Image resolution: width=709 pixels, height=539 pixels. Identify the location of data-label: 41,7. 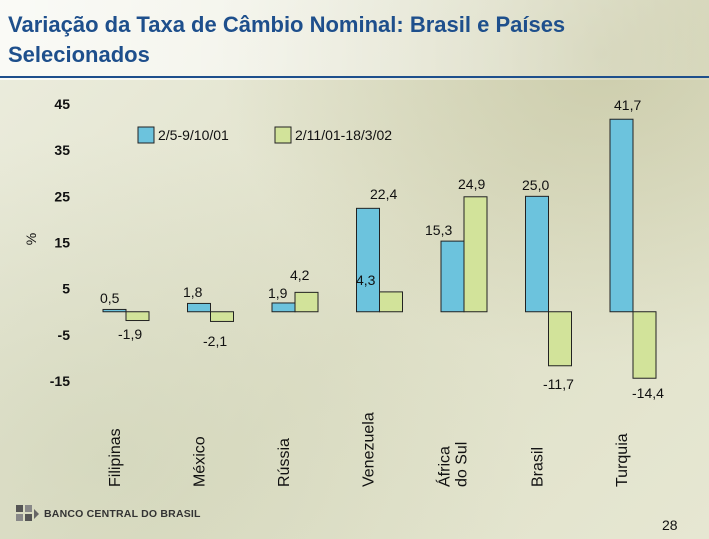
(627, 105).